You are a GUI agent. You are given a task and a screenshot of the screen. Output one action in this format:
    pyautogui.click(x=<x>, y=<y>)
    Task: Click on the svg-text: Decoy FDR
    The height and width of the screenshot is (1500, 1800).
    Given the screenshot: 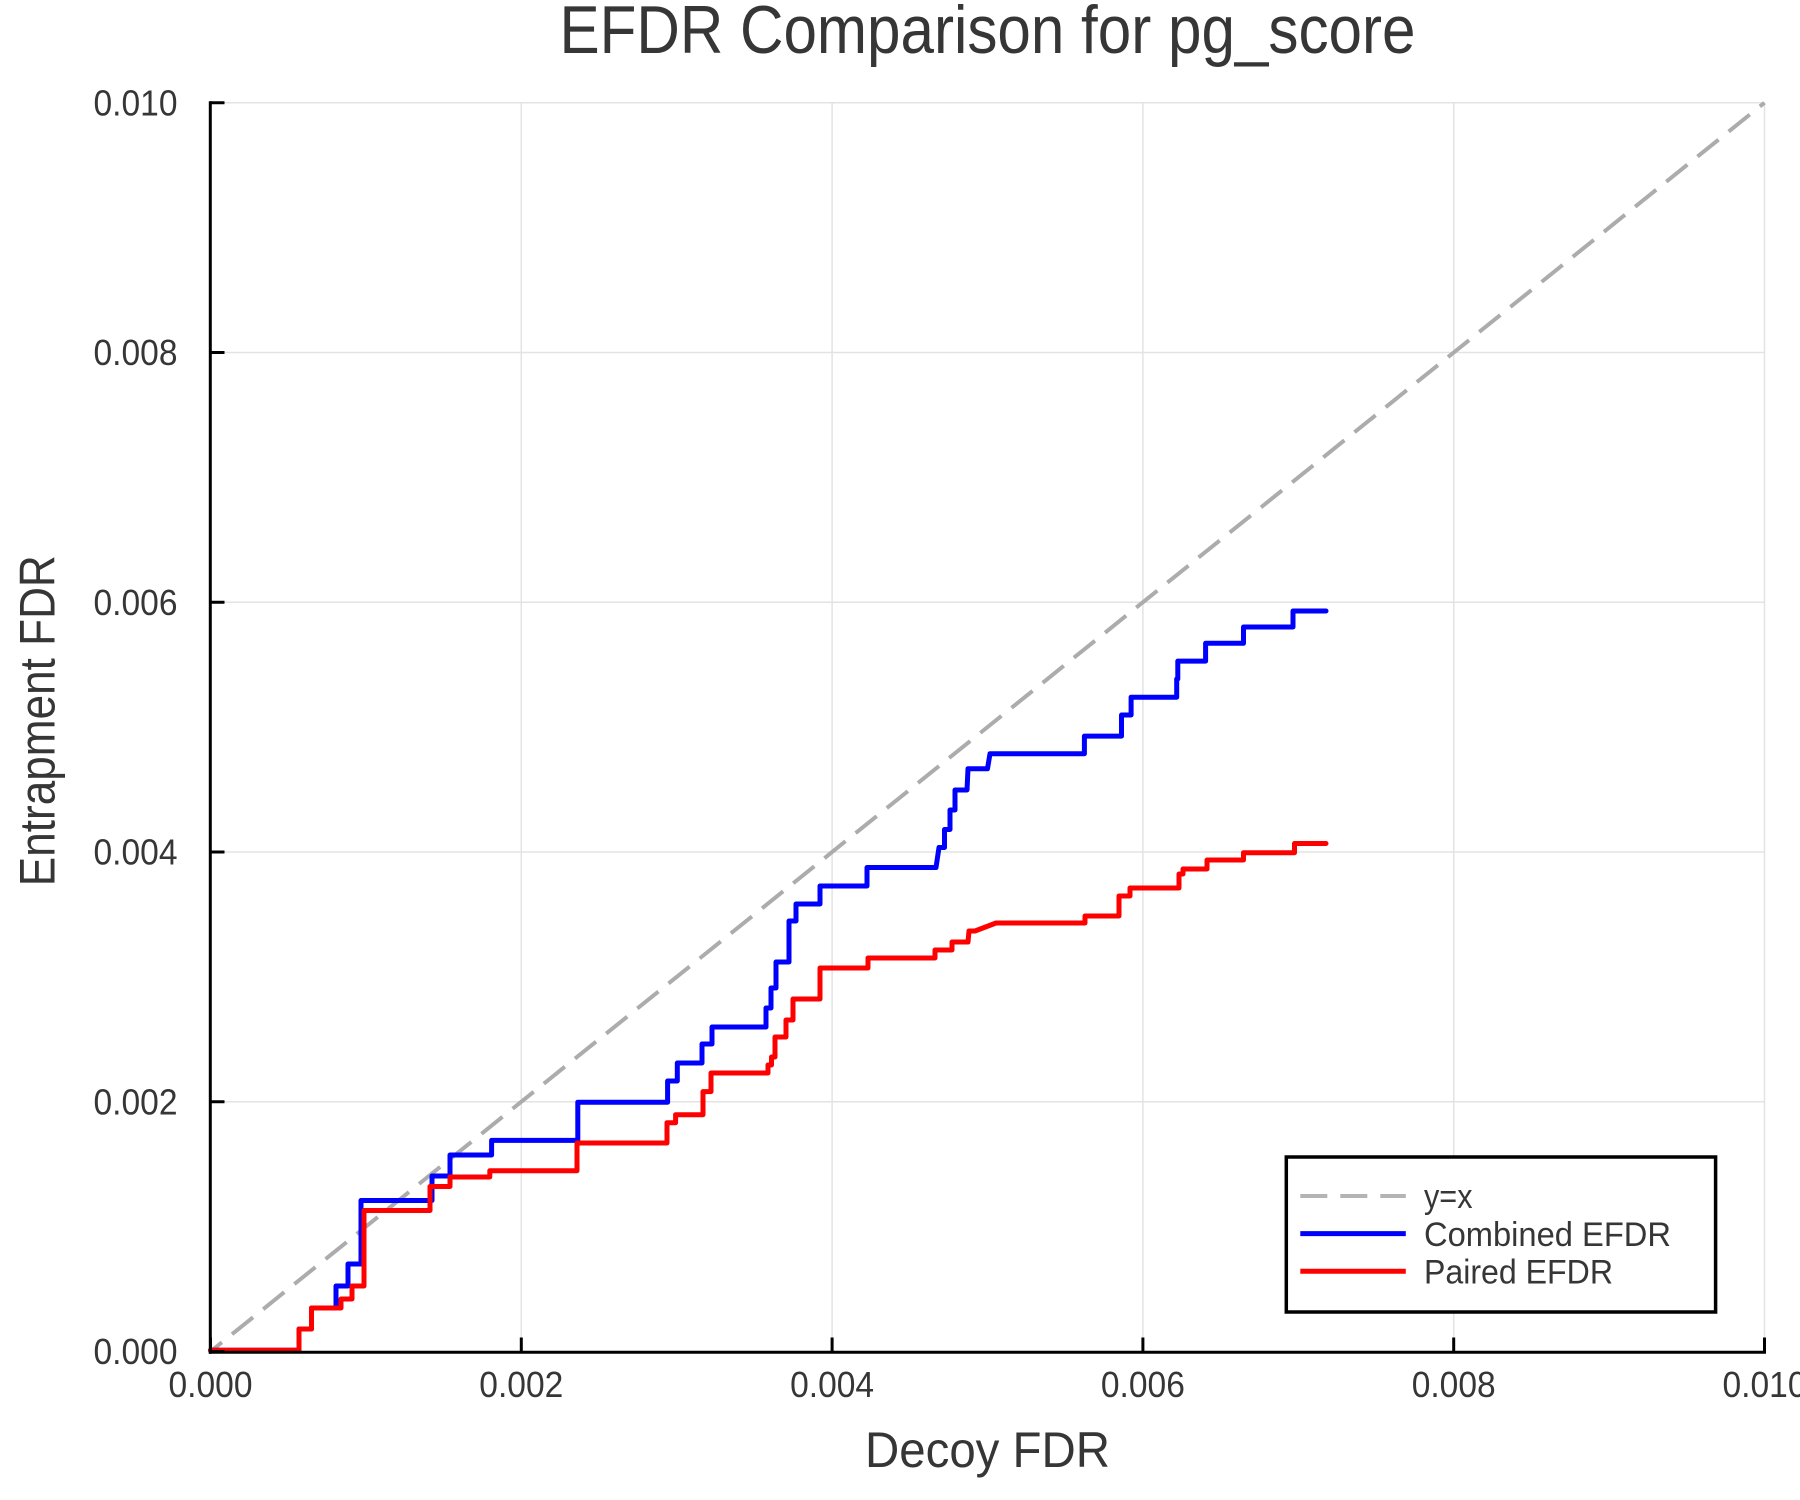 What is the action you would take?
    pyautogui.click(x=987, y=1450)
    